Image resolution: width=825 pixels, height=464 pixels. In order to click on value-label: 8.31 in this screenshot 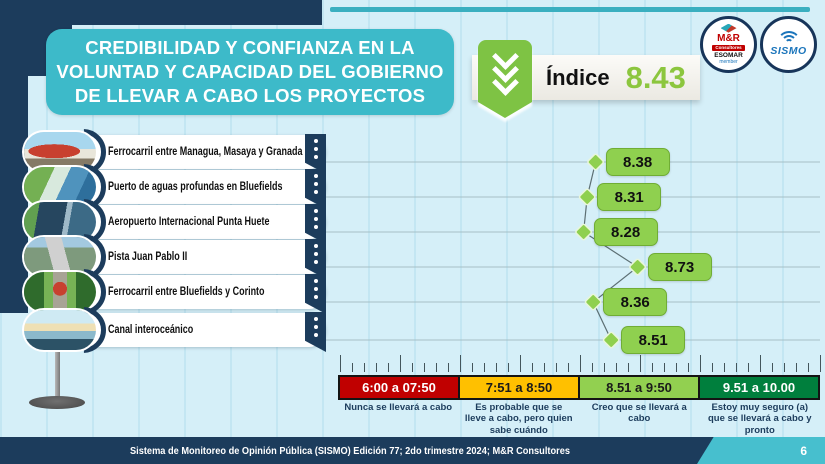, I will do `click(629, 197)`.